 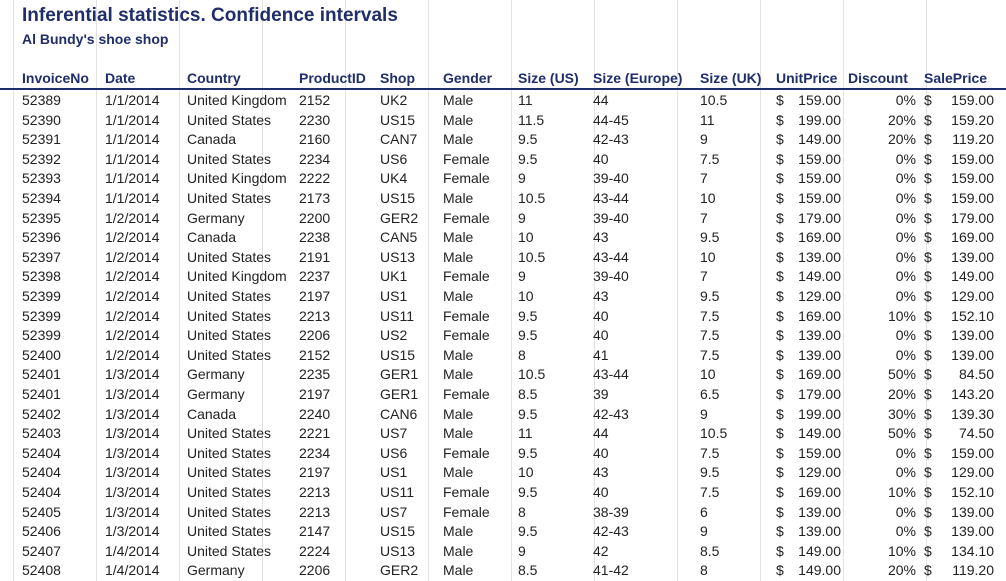 I want to click on cell-productid: 2238, so click(x=315, y=237).